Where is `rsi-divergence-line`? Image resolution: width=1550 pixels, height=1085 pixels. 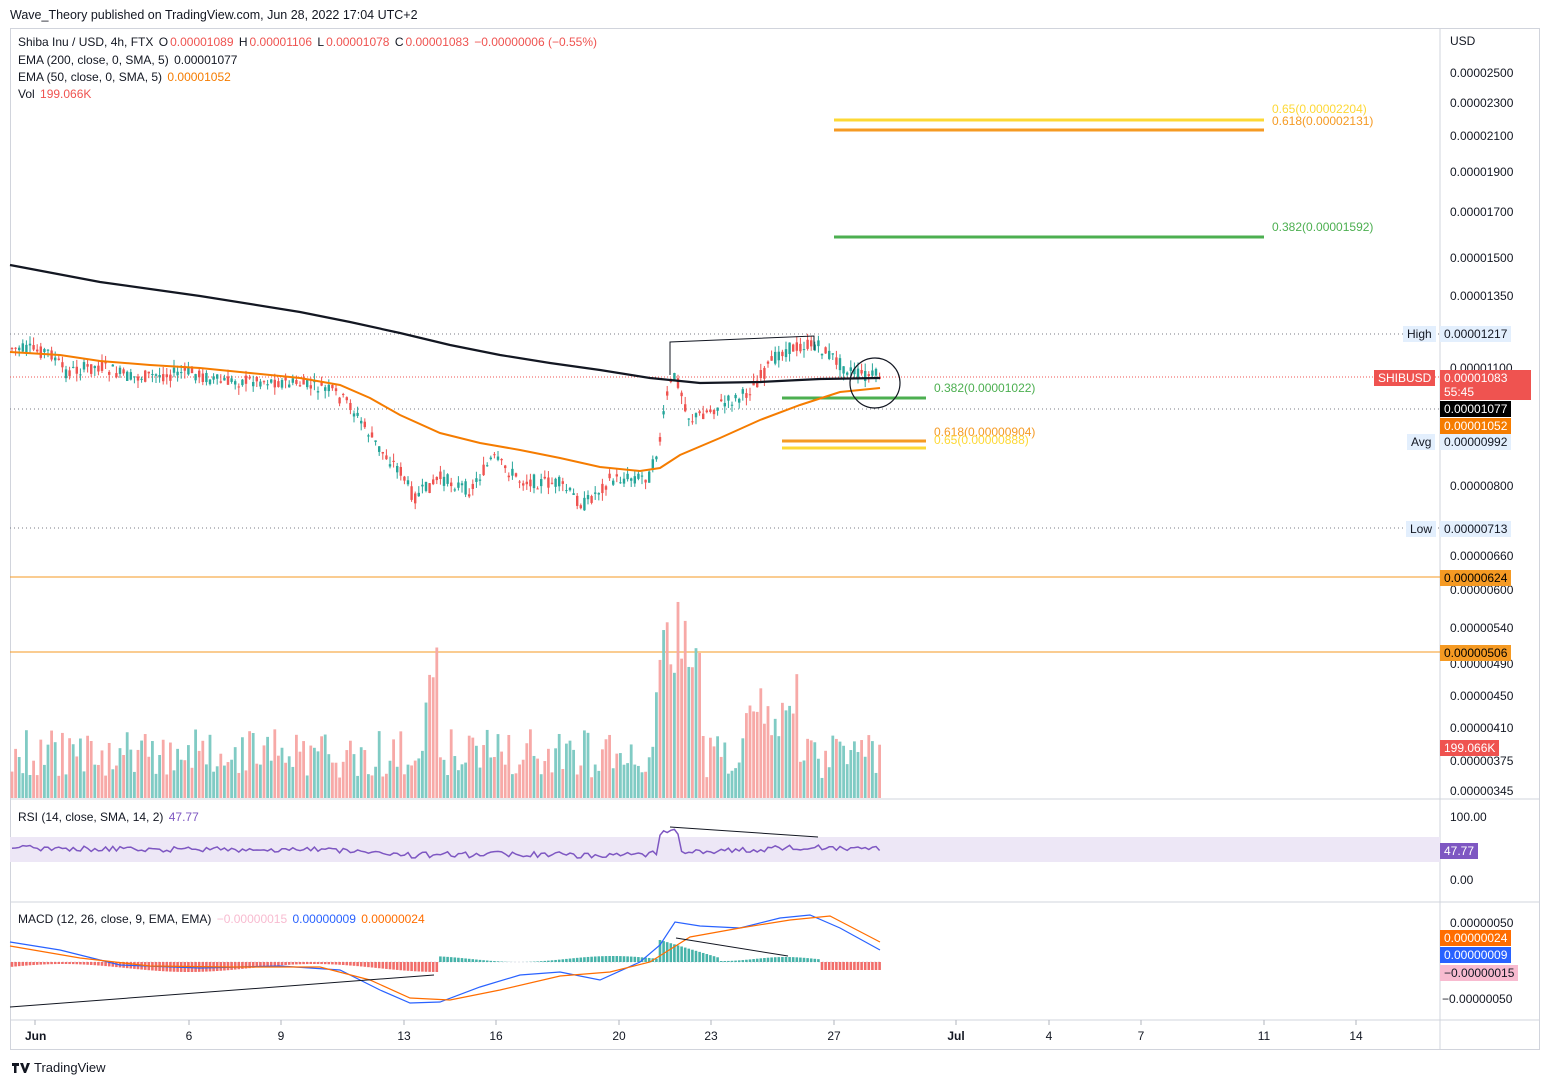 rsi-divergence-line is located at coordinates (744, 832).